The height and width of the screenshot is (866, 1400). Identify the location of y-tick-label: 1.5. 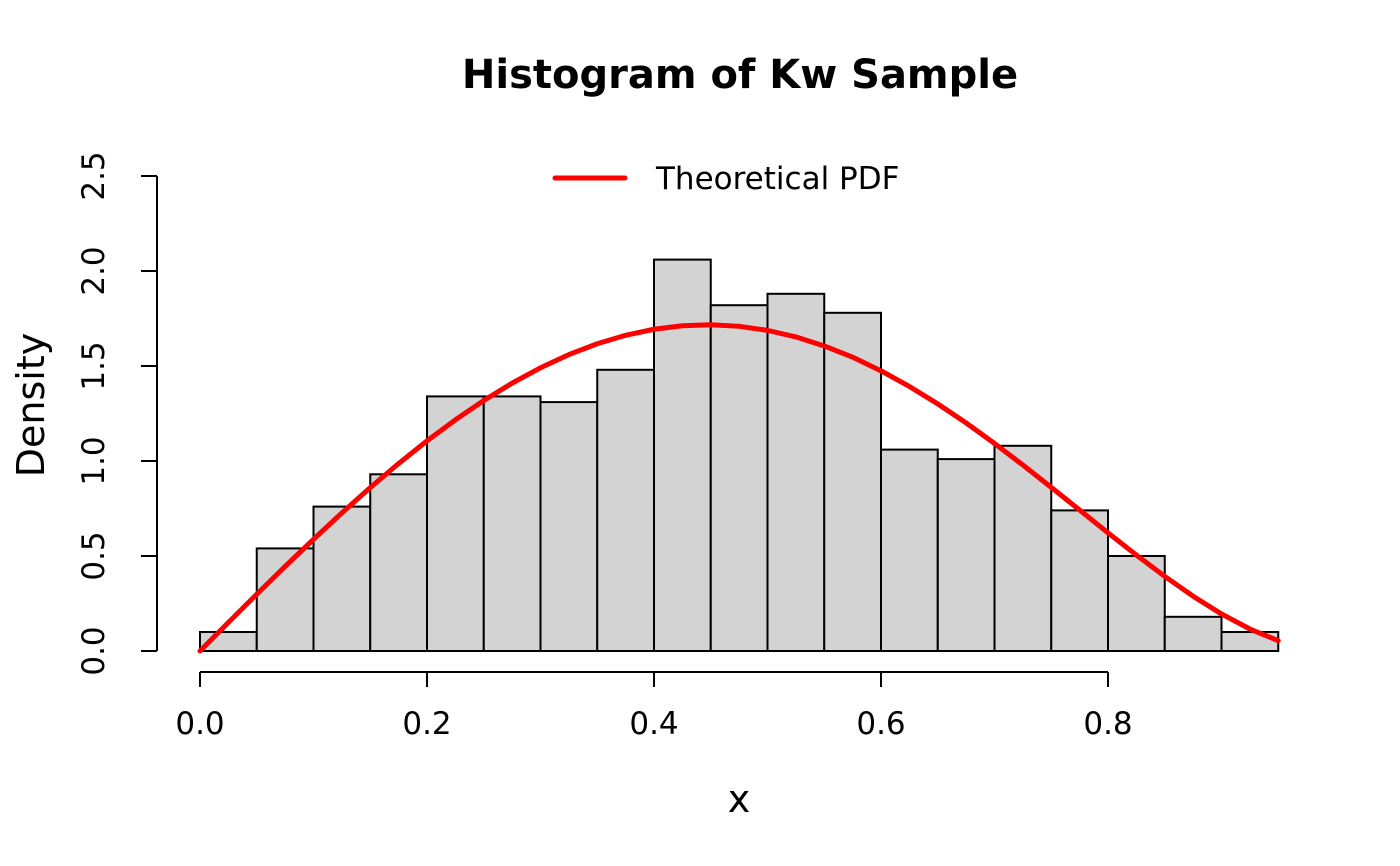
(94, 365).